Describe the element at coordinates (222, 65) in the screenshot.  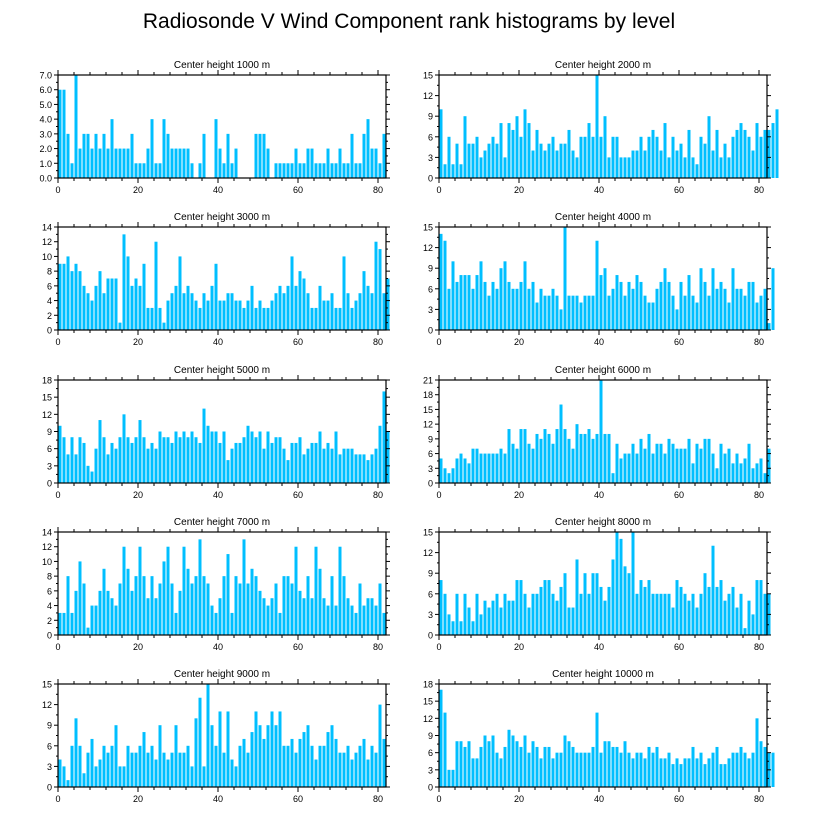
I see `panel-title: Center height 1000 m` at that location.